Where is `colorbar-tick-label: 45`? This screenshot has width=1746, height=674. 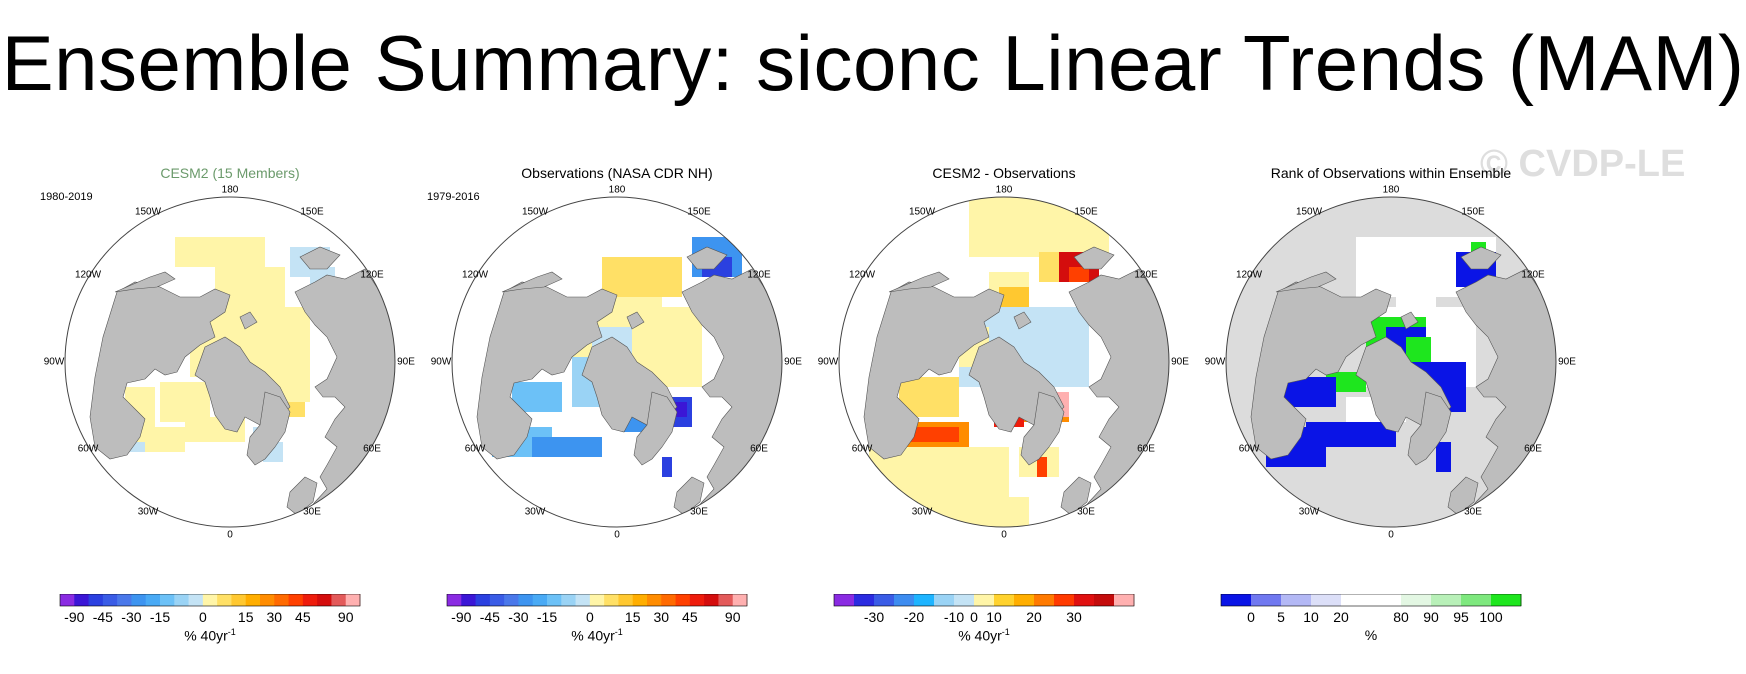 colorbar-tick-label: 45 is located at coordinates (303, 617).